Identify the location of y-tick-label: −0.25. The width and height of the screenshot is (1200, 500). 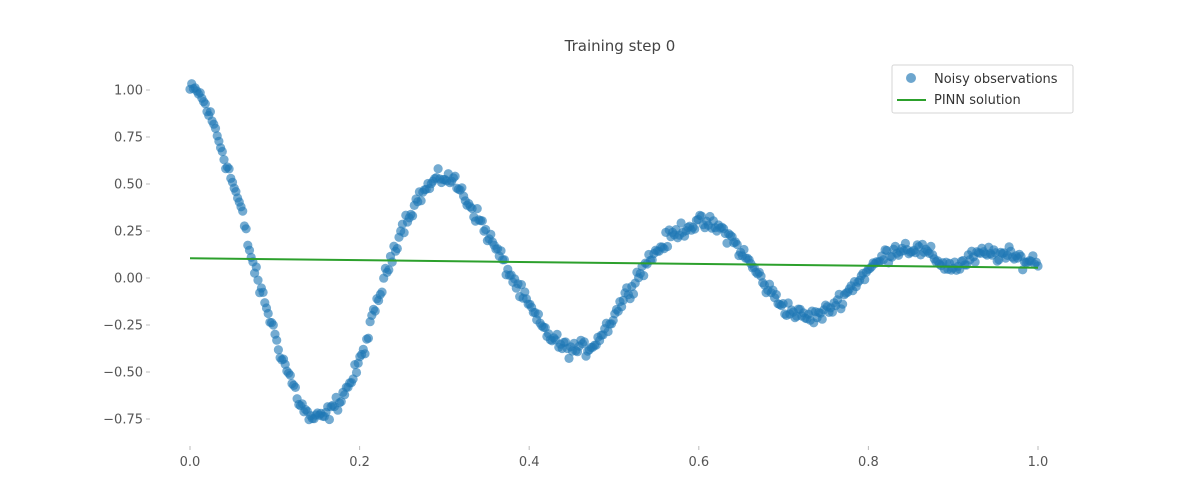
(123, 326).